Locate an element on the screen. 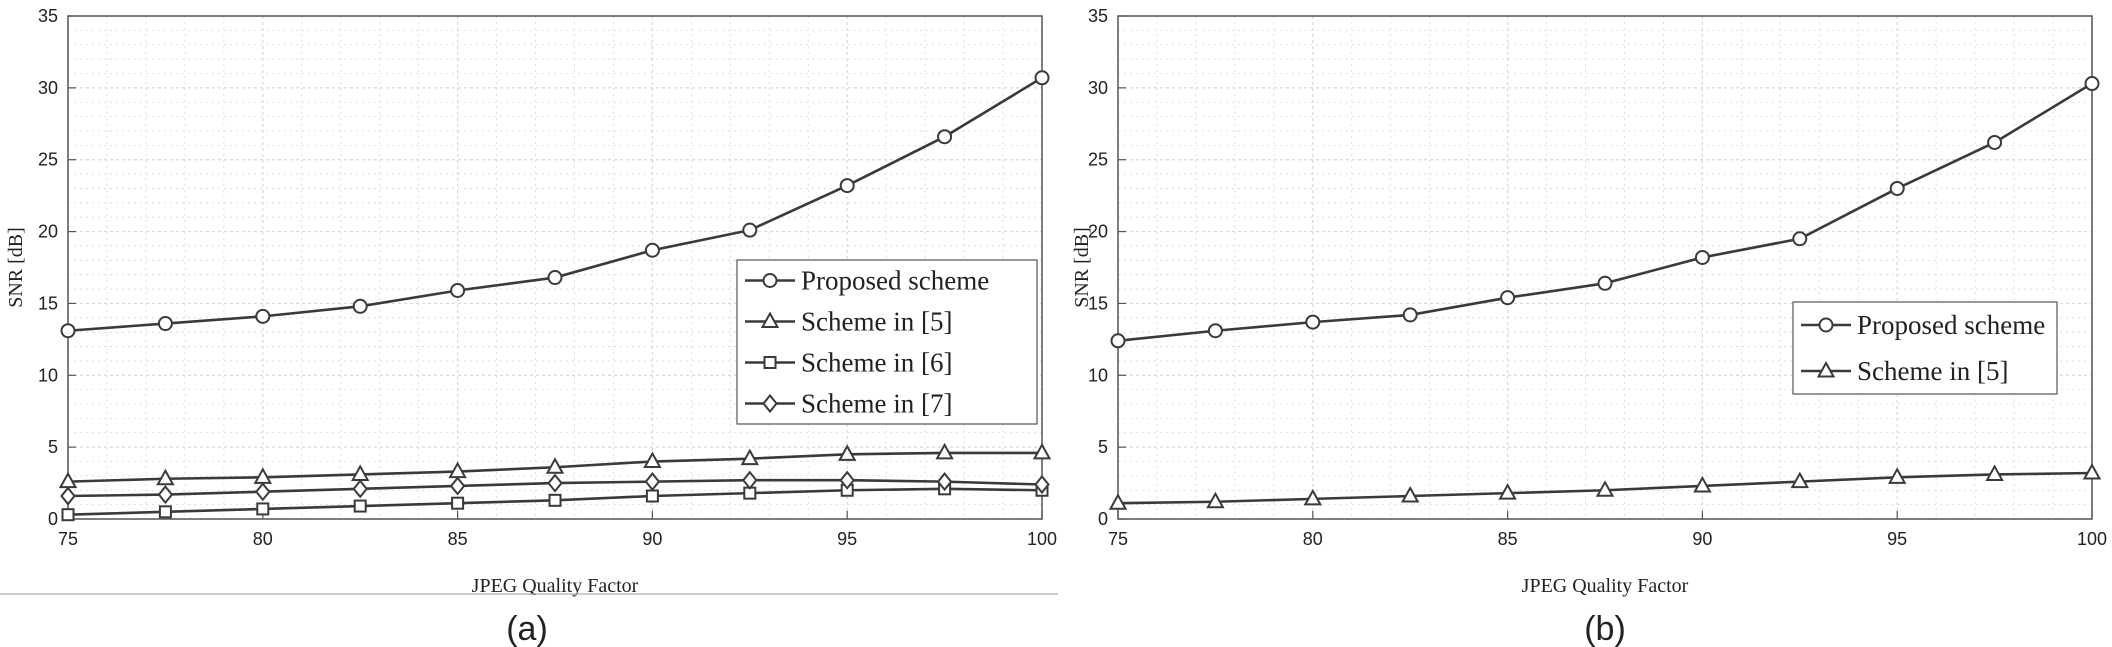 The image size is (2112, 647). x-tick-label: 85 is located at coordinates (1508, 539).